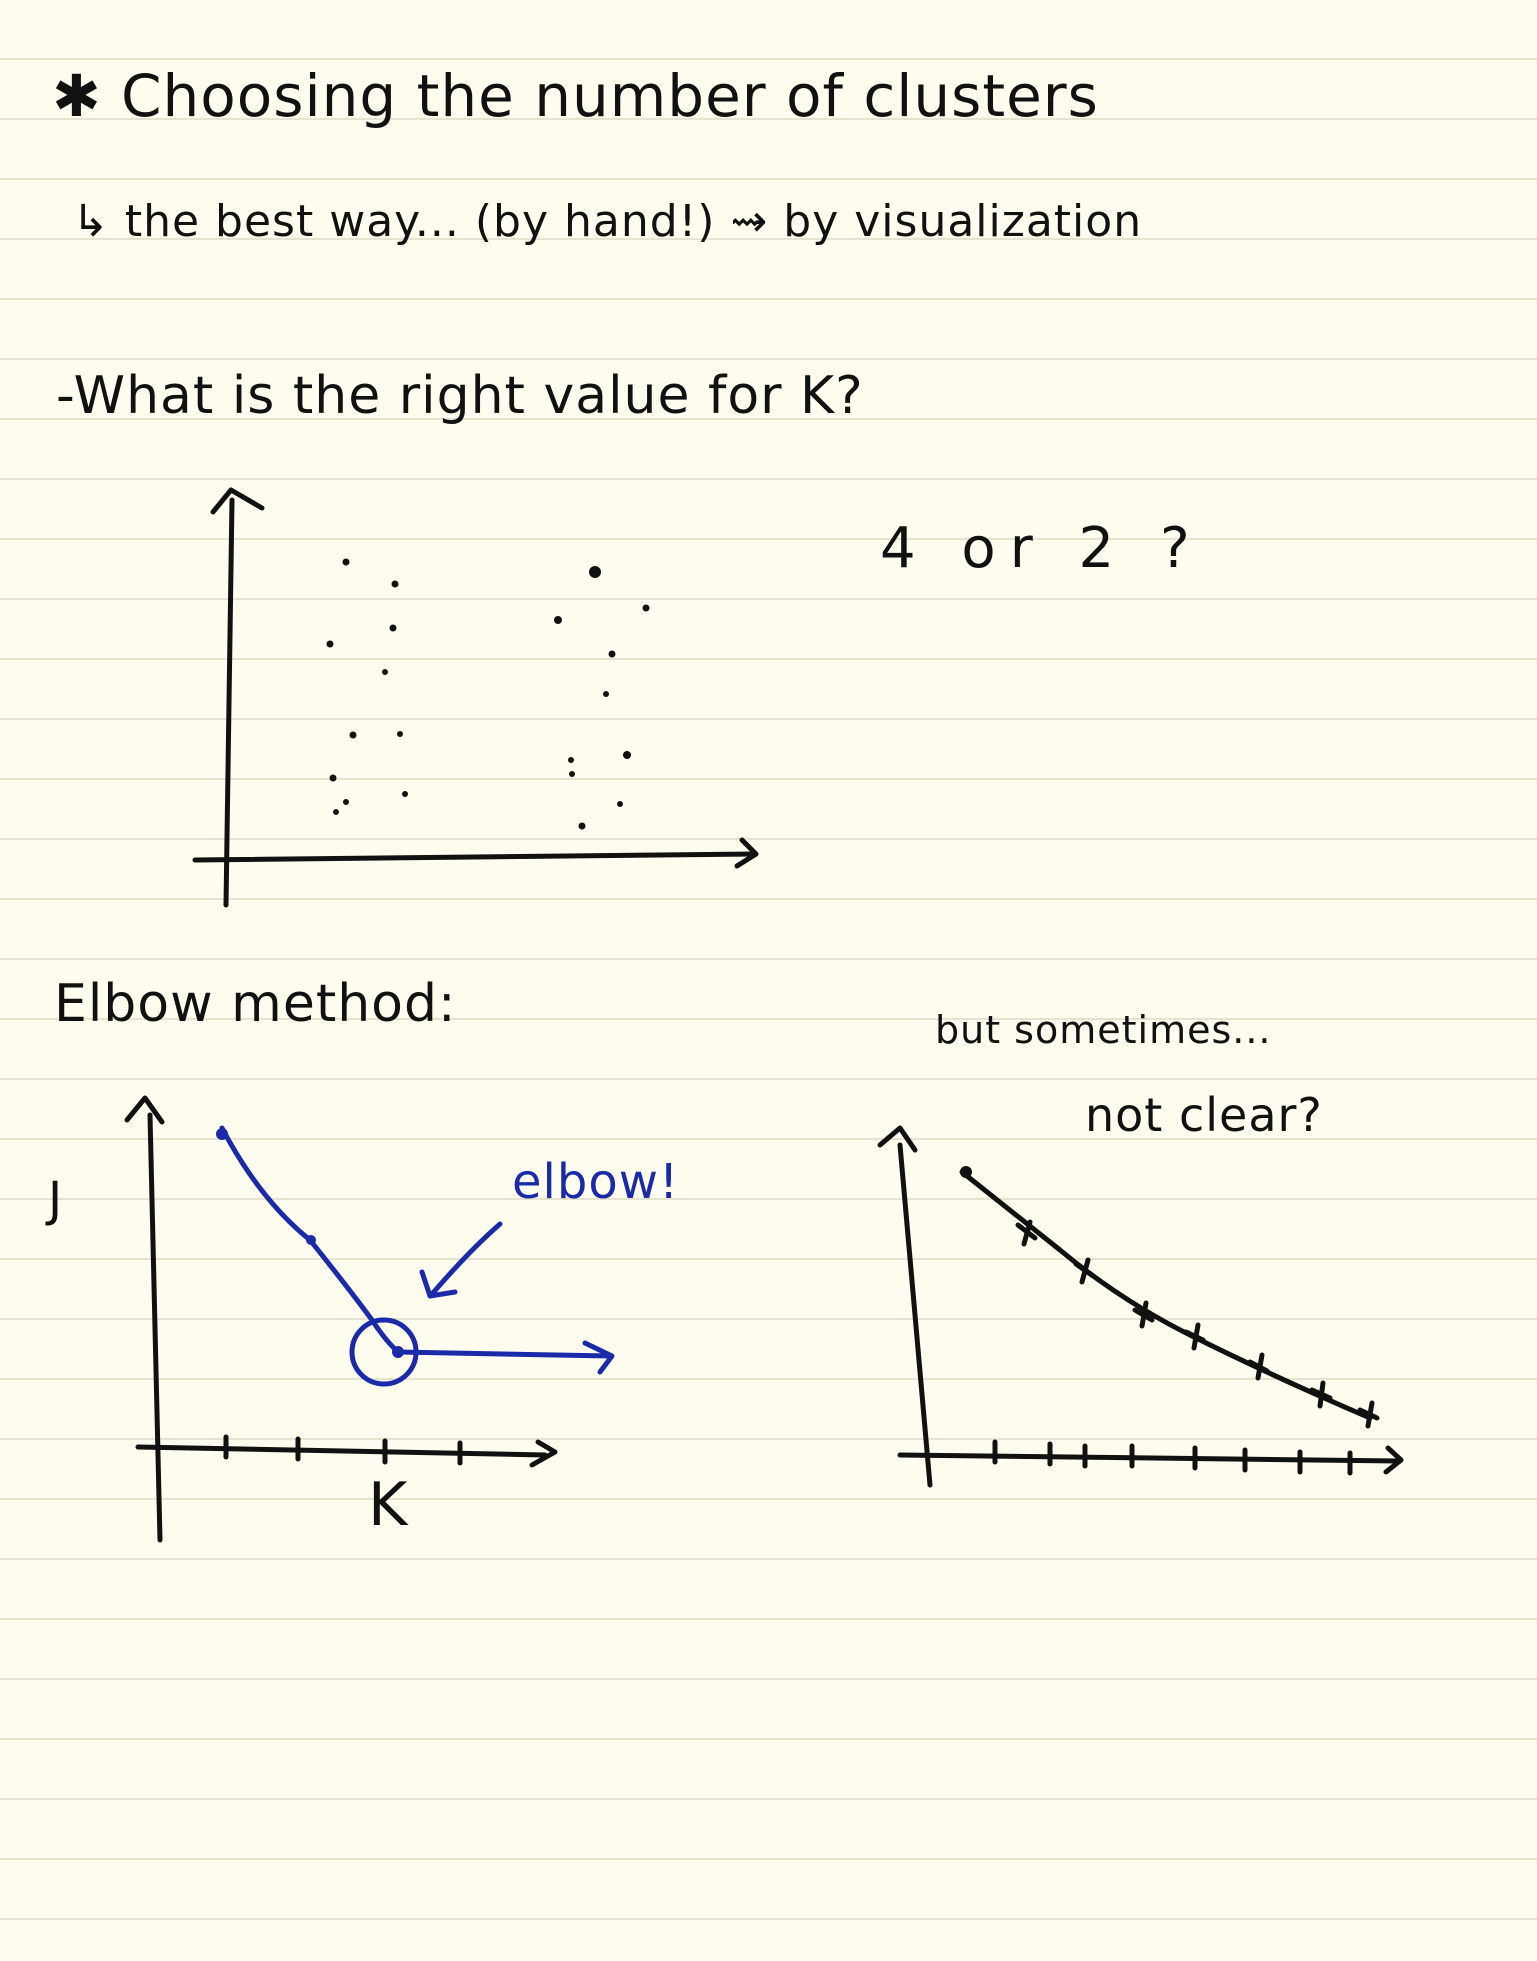  Describe the element at coordinates (543, 1453) in the screenshot. I see `elbow-x-arrow` at that location.